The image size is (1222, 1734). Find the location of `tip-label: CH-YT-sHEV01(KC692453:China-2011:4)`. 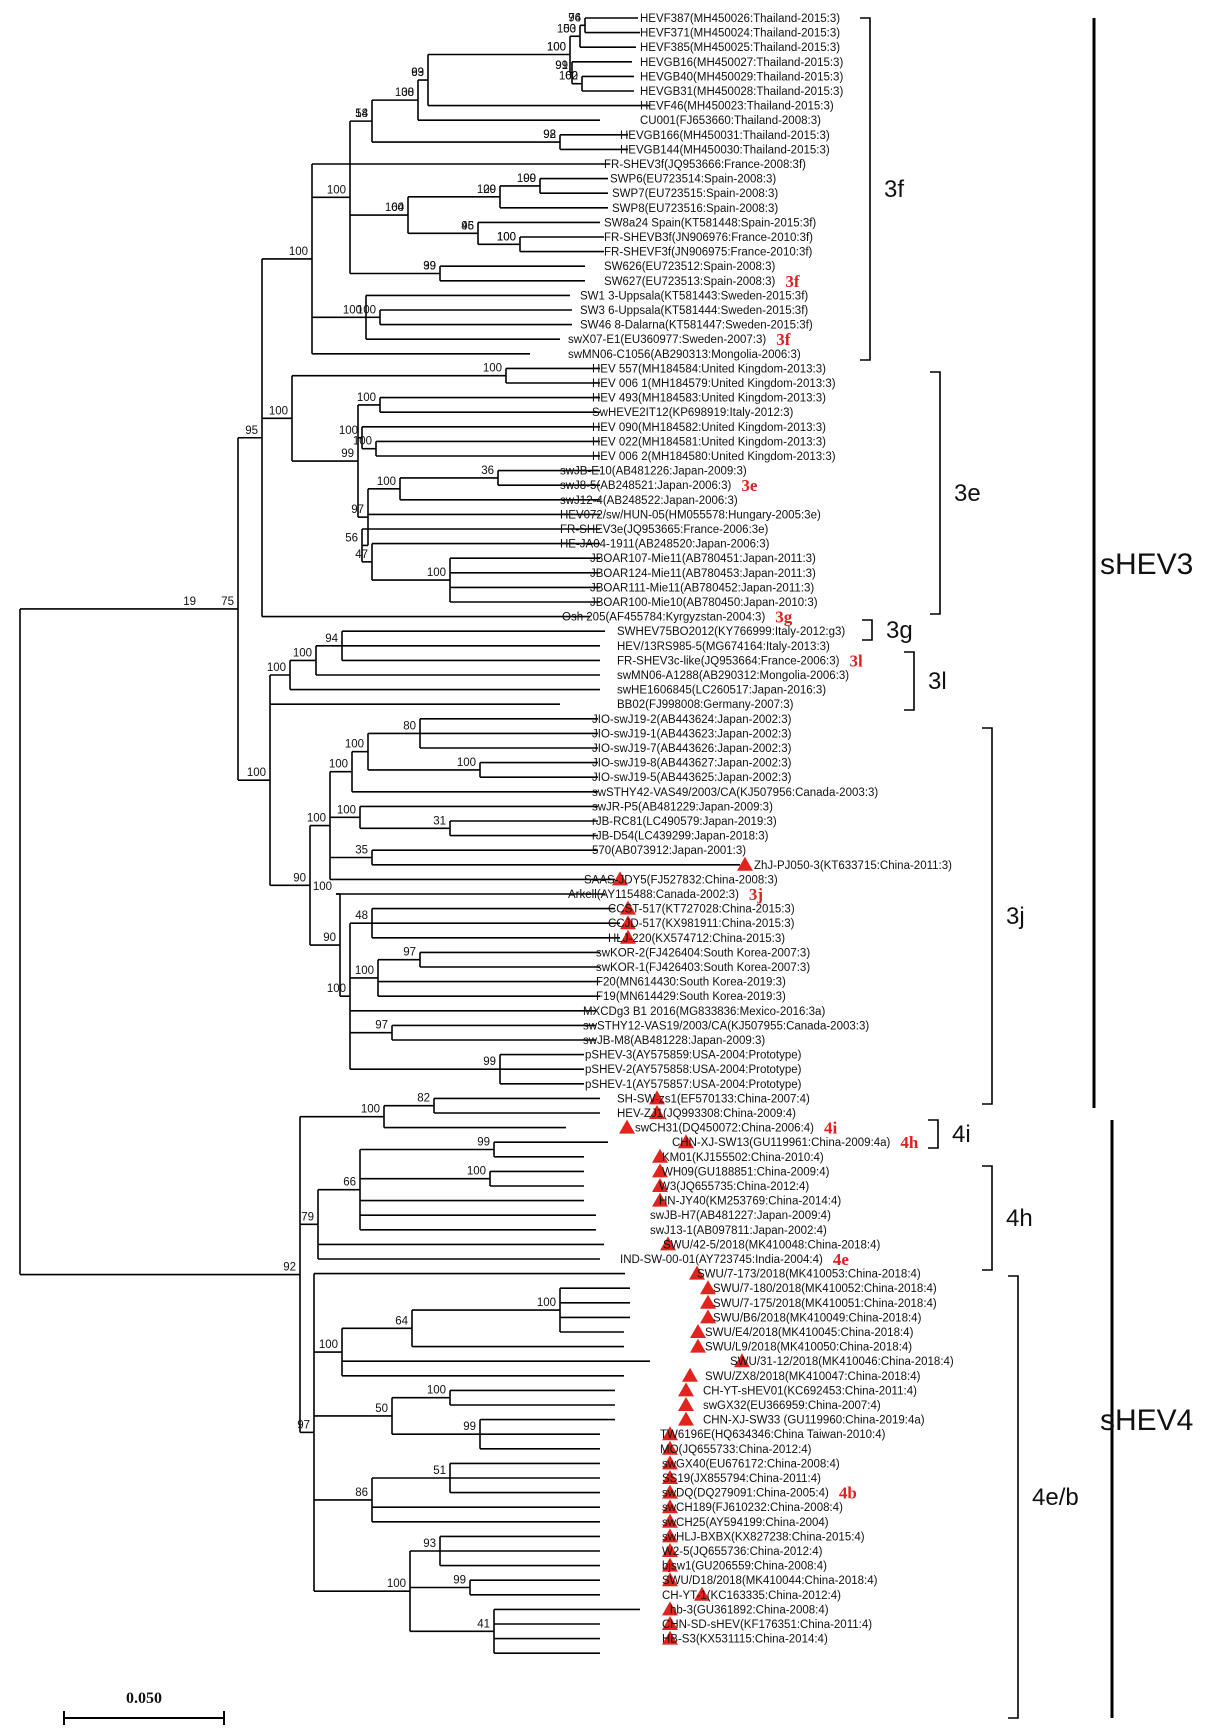

tip-label: CH-YT-sHEV01(KC692453:China-2011:4) is located at coordinates (810, 1391).